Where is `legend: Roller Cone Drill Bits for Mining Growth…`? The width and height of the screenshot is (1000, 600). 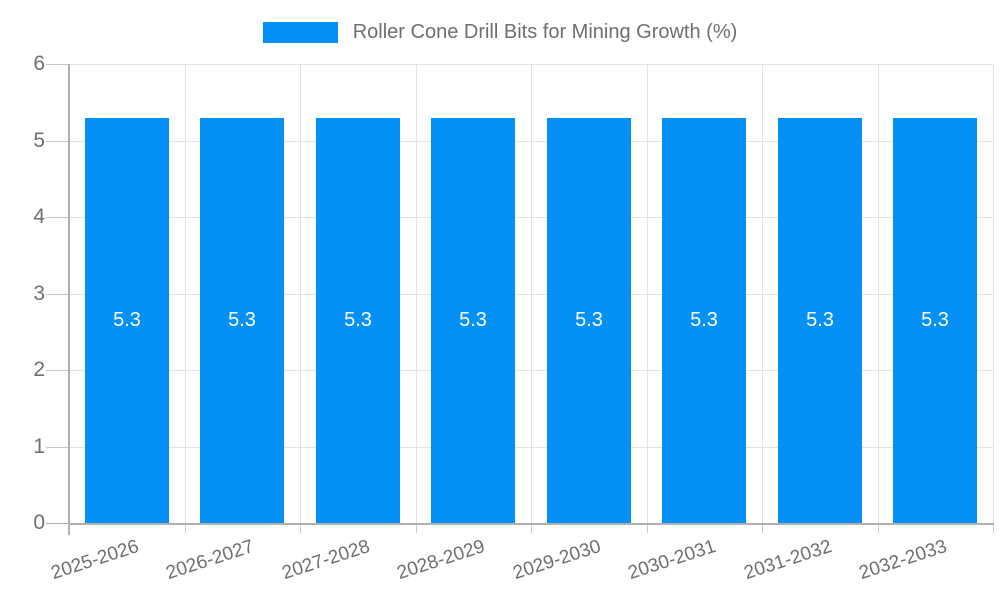
legend: Roller Cone Drill Bits for Mining Growth… is located at coordinates (500, 32).